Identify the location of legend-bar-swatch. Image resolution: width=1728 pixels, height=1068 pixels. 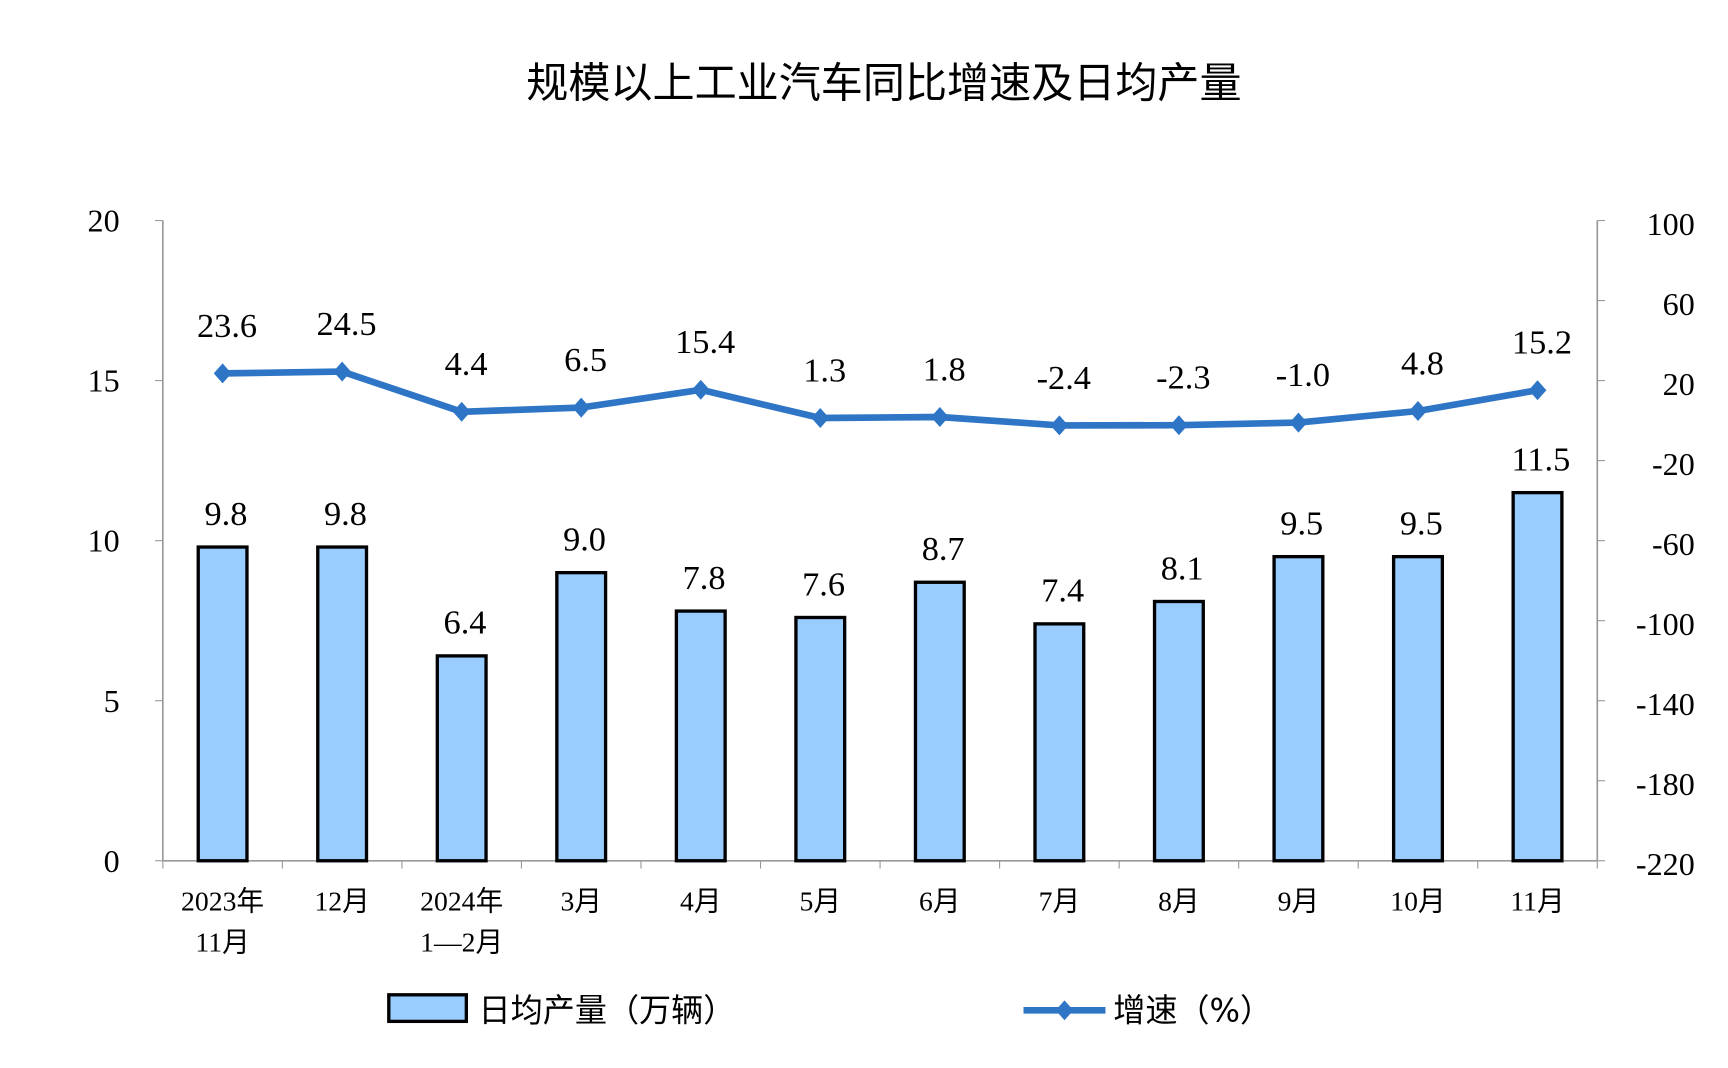
(427, 1008).